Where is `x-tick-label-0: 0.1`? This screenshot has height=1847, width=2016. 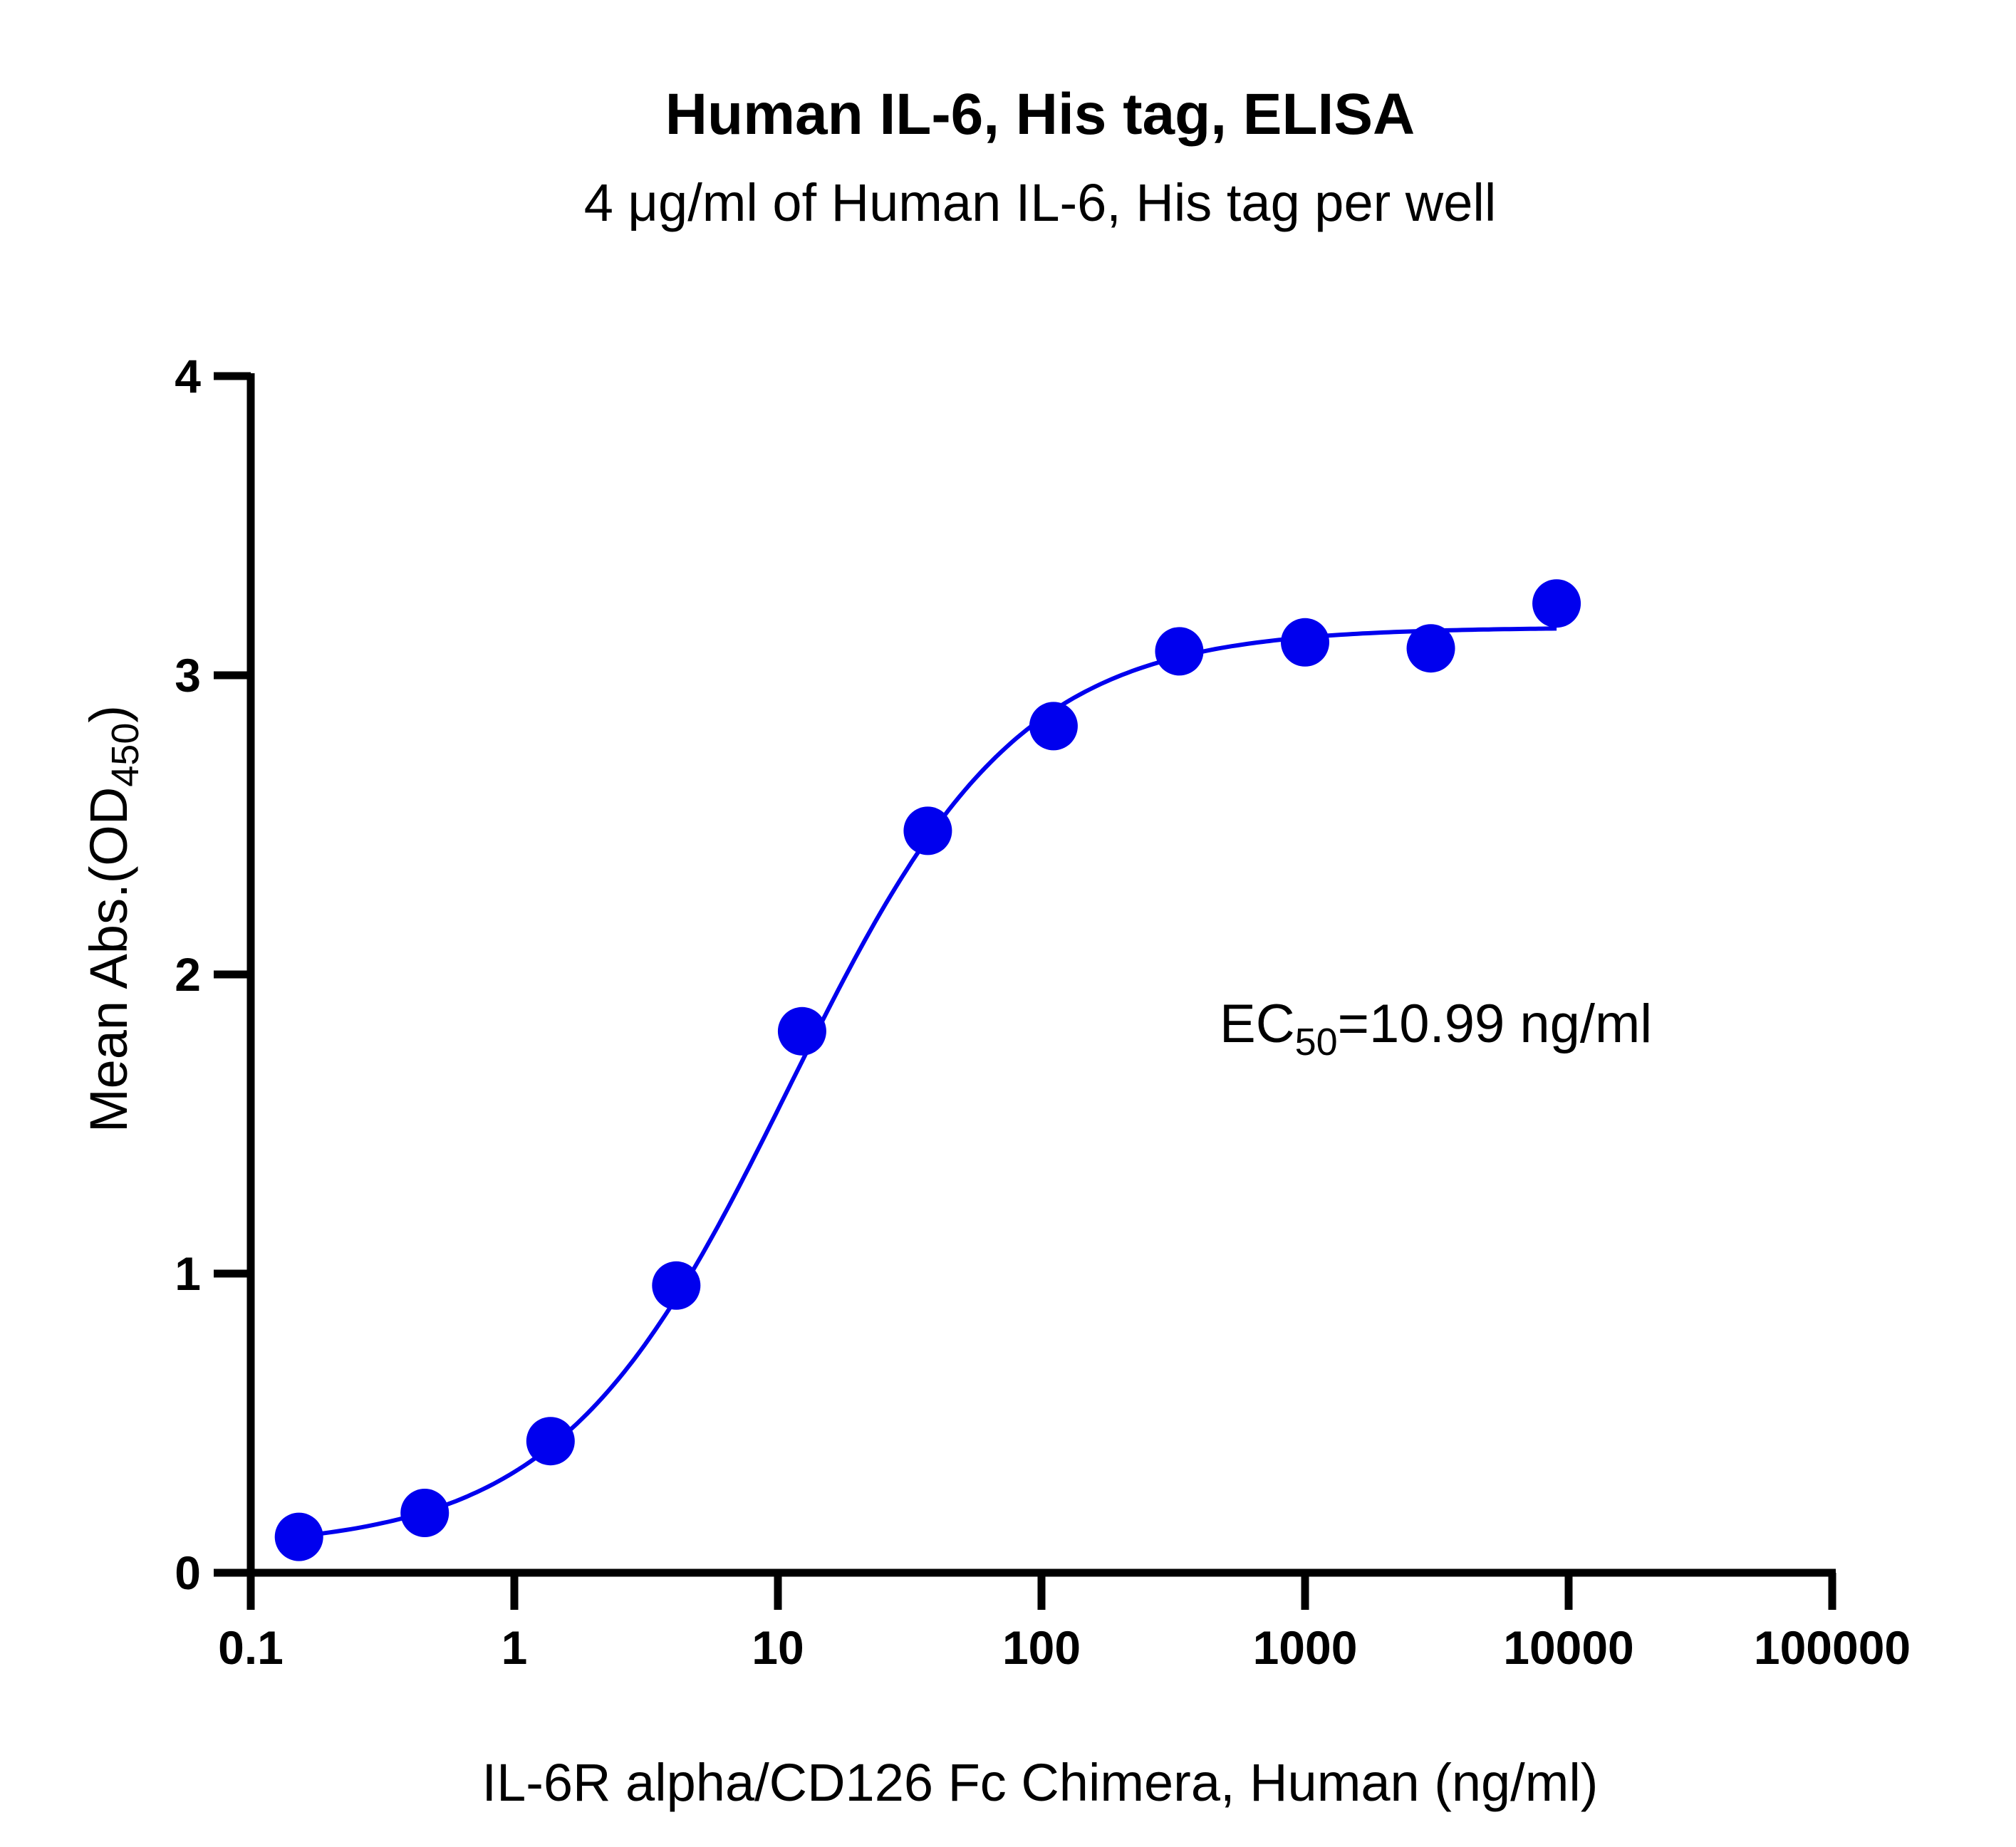 x-tick-label-0: 0.1 is located at coordinates (251, 1647).